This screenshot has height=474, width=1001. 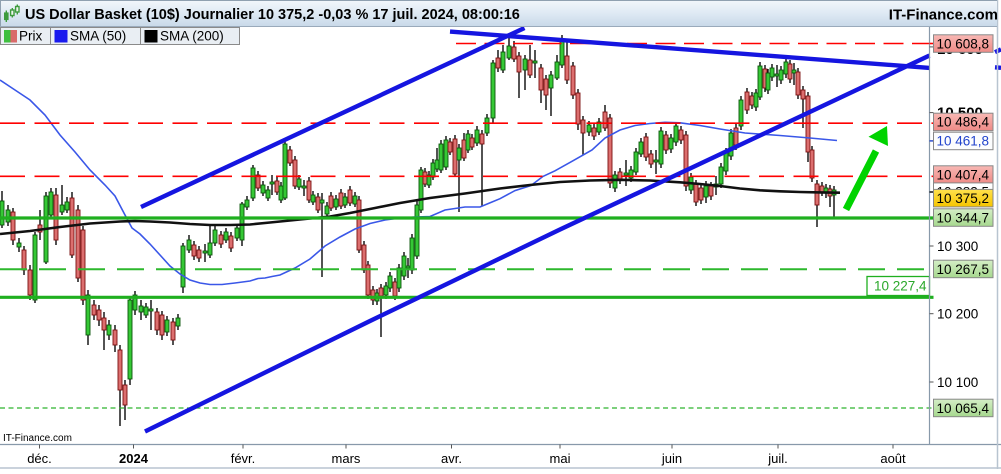 I want to click on svg-text: mai, so click(x=560, y=458).